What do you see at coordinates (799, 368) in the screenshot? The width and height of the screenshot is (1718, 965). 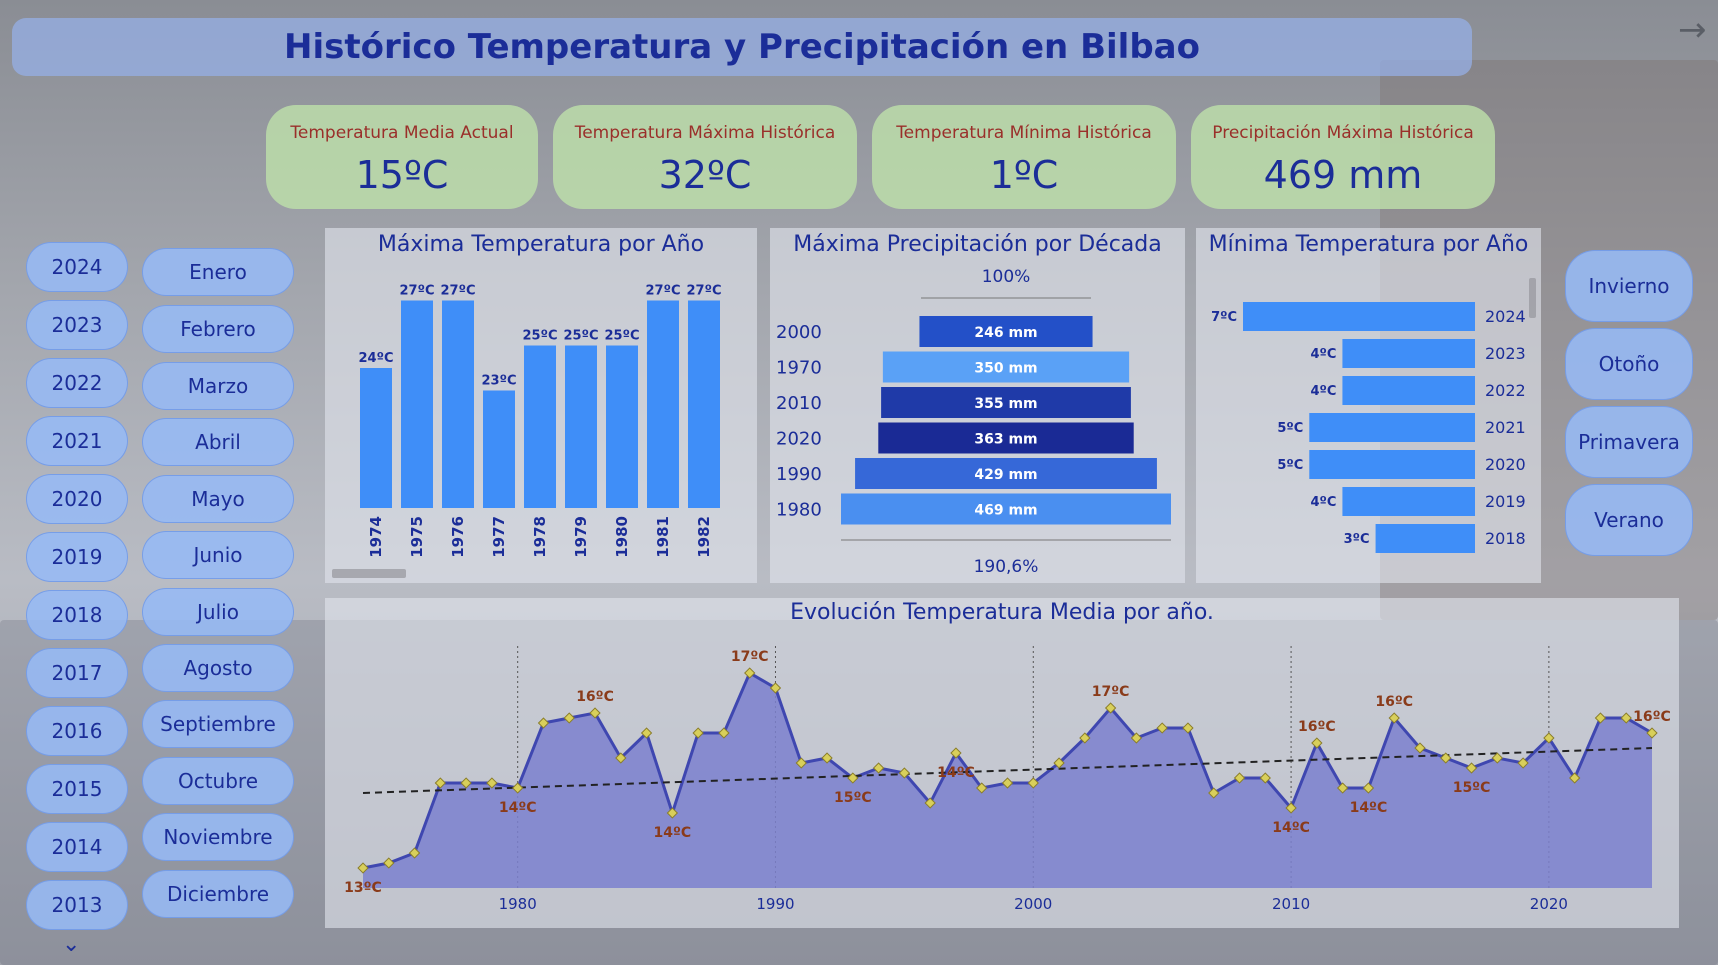 I see `funnel-category-label: 1970` at bounding box center [799, 368].